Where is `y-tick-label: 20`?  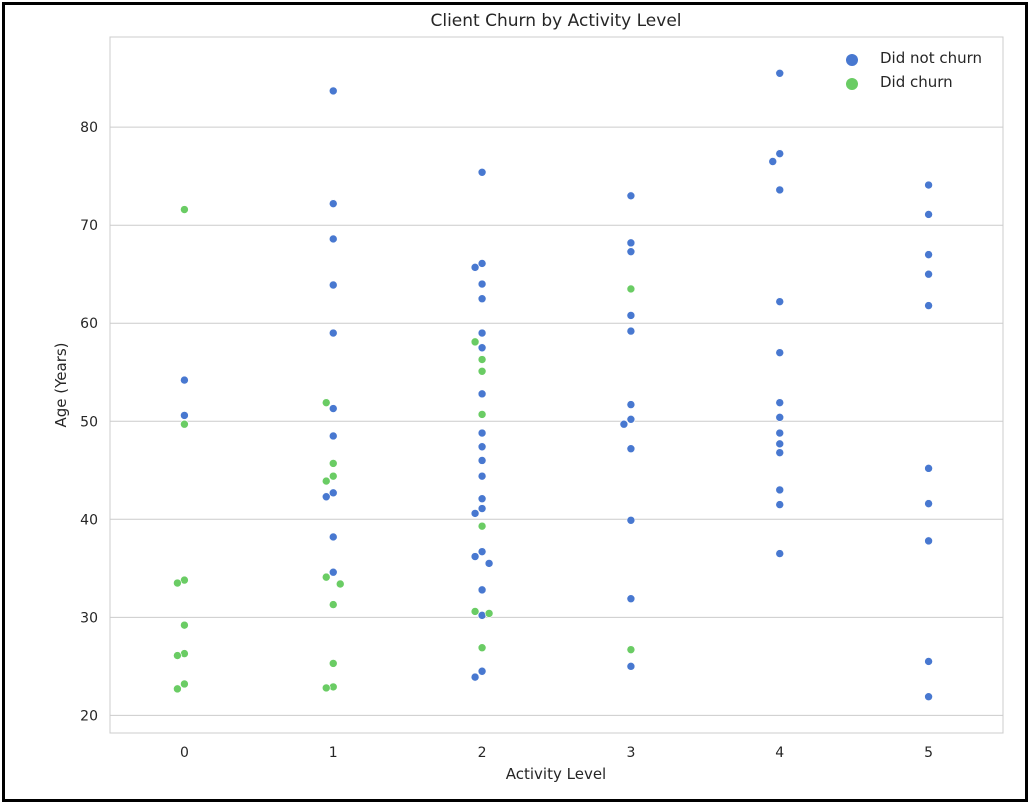 y-tick-label: 20 is located at coordinates (89, 716).